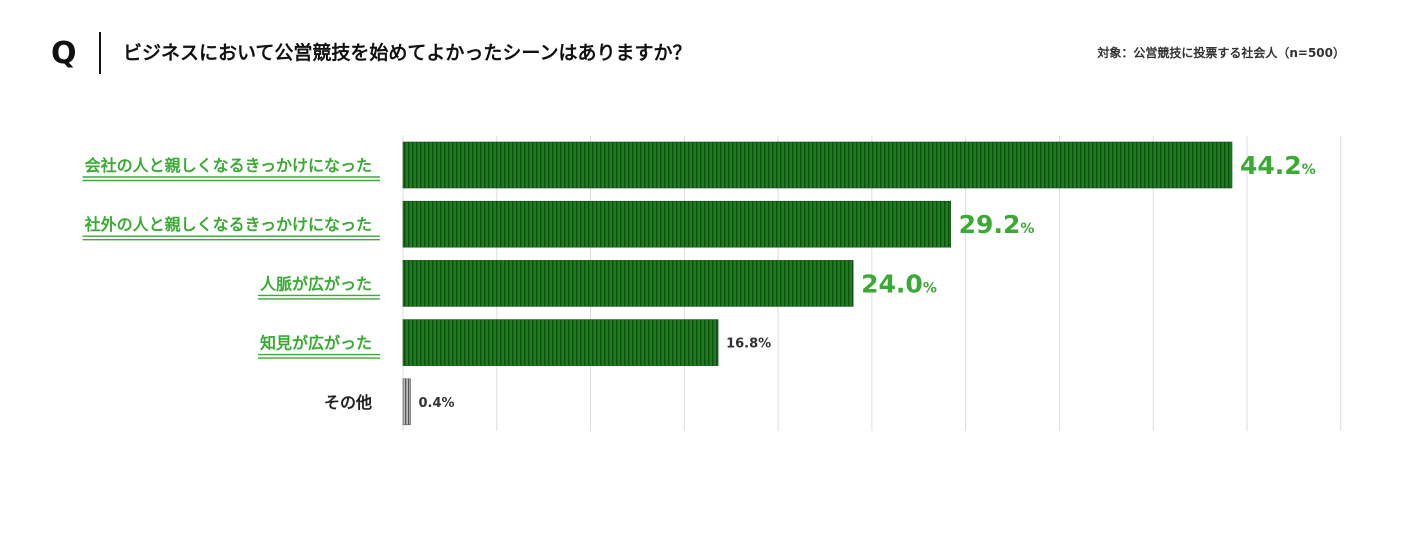 The image size is (1427, 546). Describe the element at coordinates (899, 283) in the screenshot. I see `value-label-2: 24.0%` at that location.